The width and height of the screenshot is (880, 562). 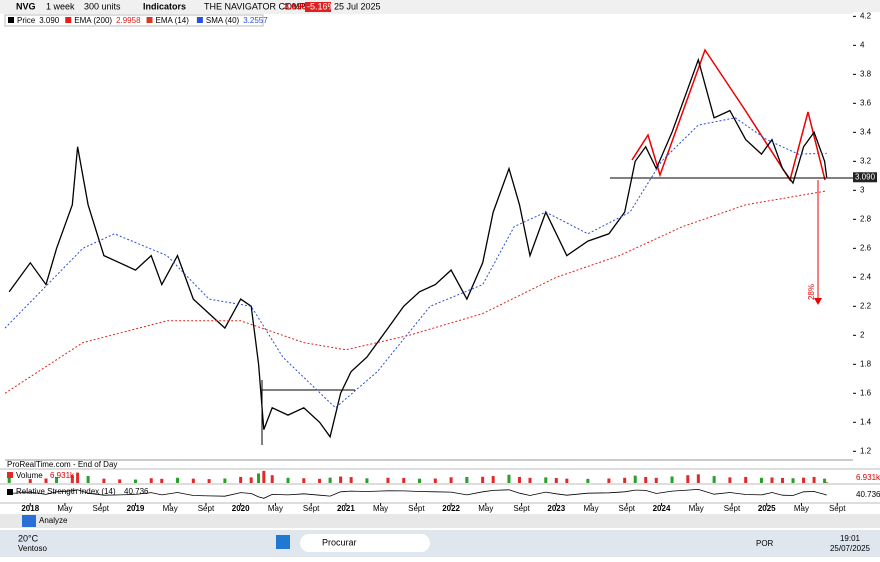 What do you see at coordinates (418, 493) in the screenshot?
I see `rsi-line` at bounding box center [418, 493].